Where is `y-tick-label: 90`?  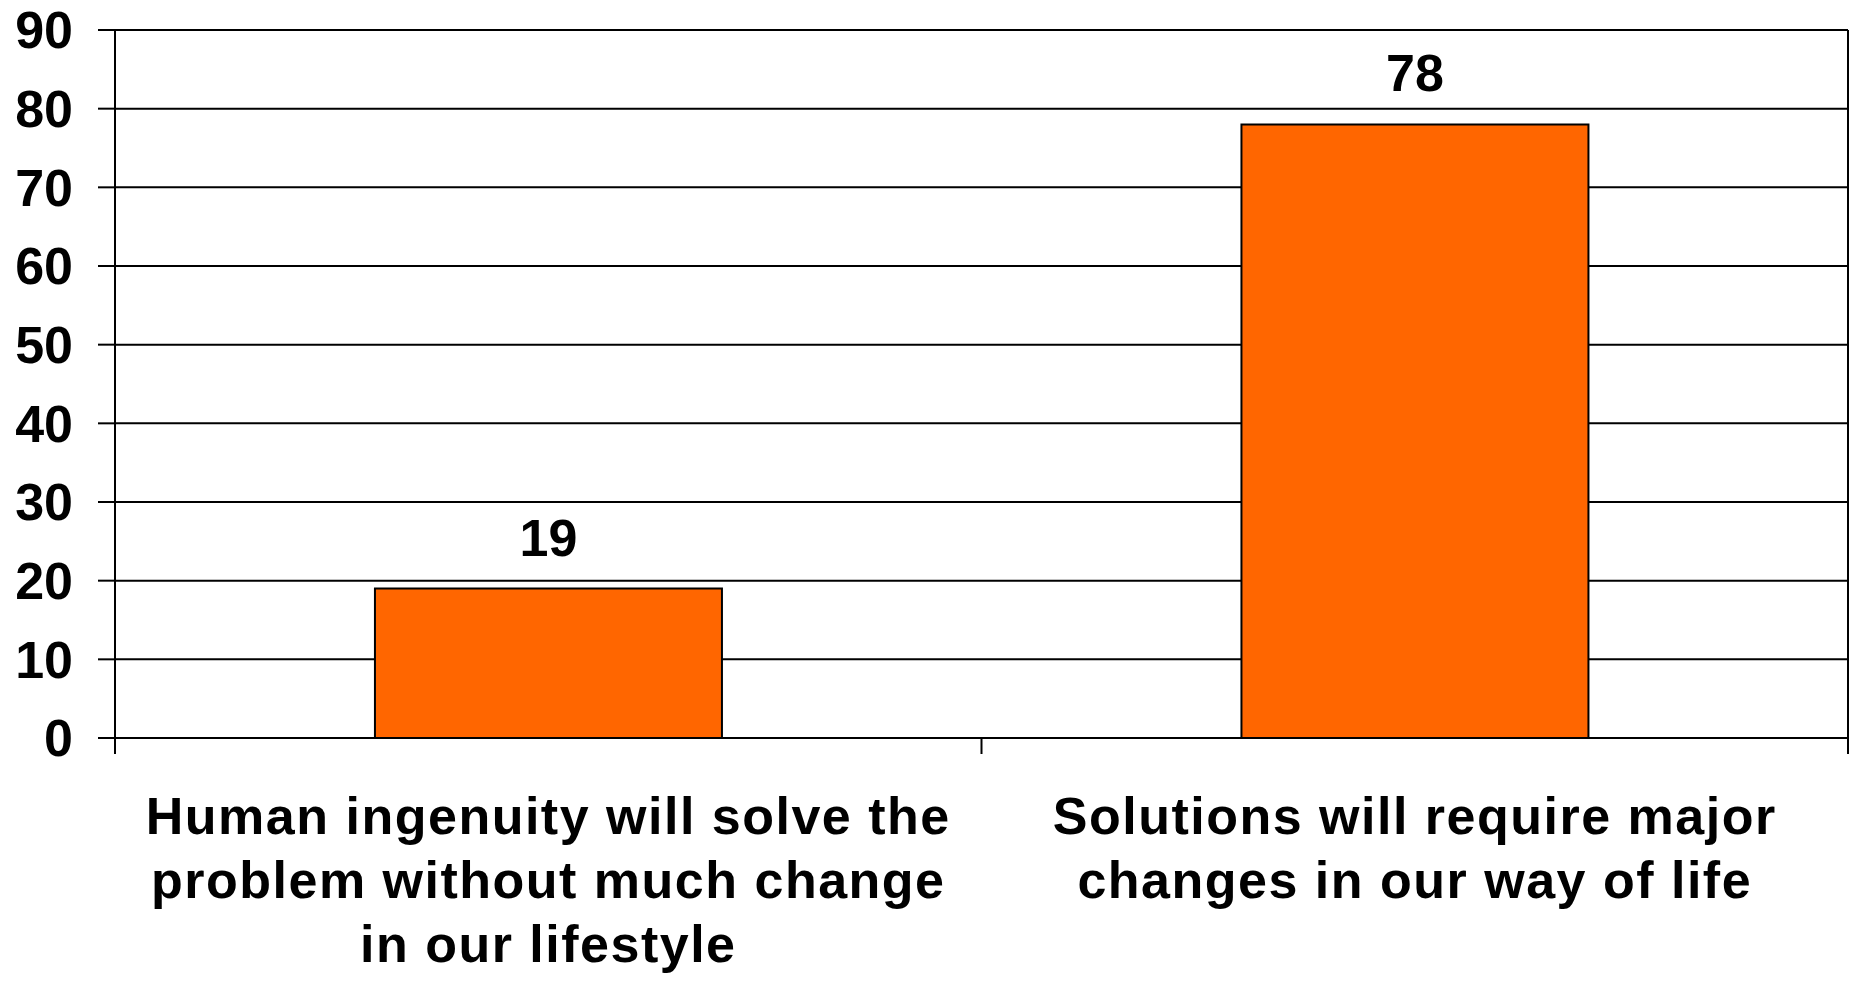 y-tick-label: 90 is located at coordinates (44, 30).